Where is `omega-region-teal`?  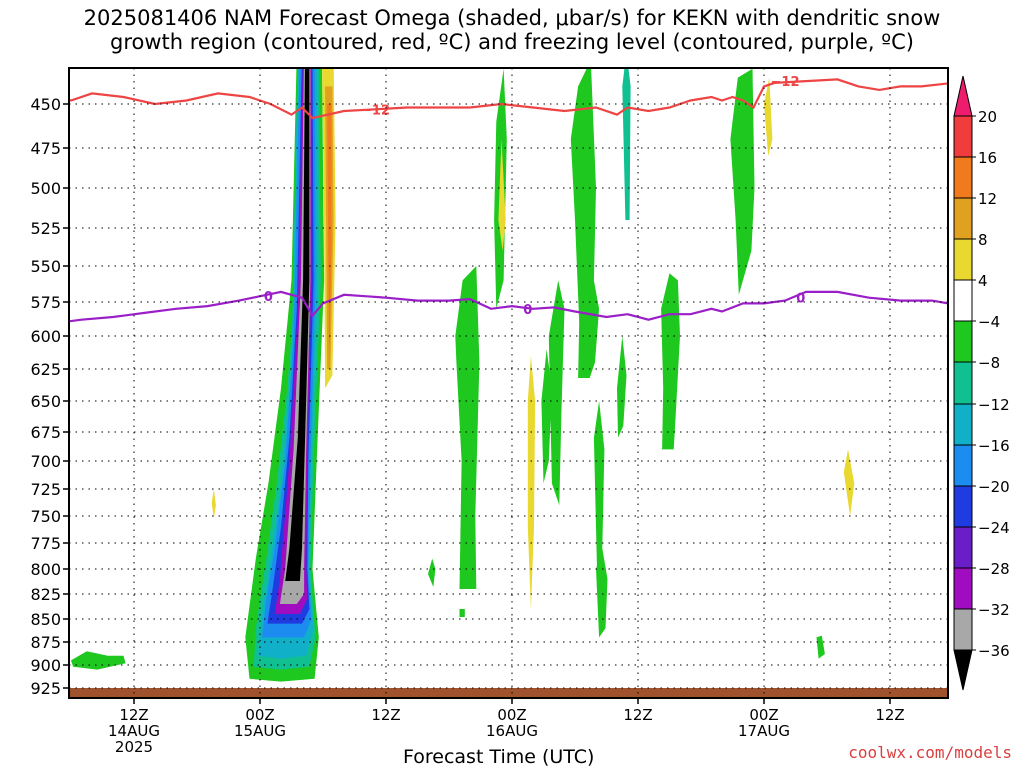 omega-region-teal is located at coordinates (626, 144).